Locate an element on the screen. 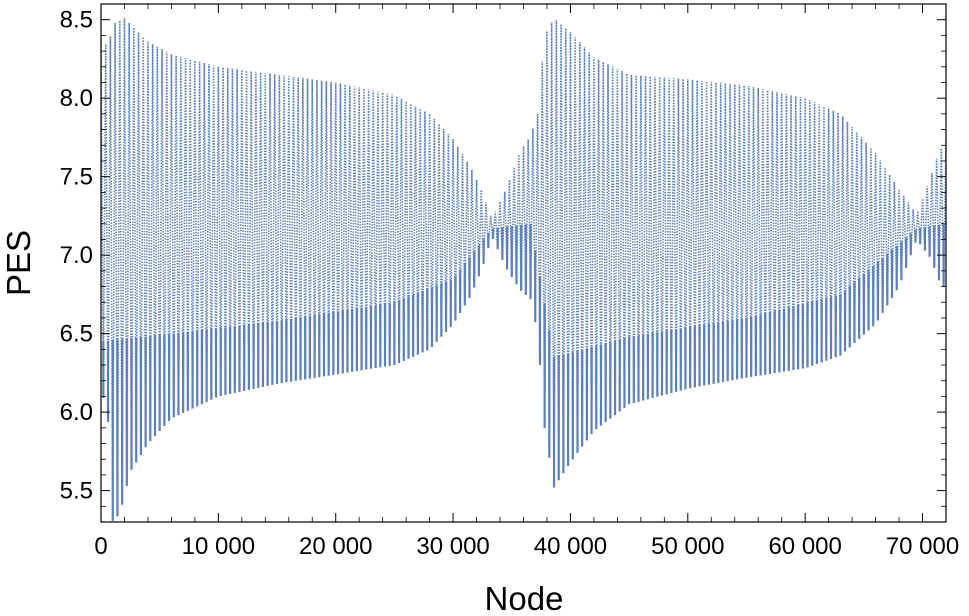 The height and width of the screenshot is (616, 969). x-tick-label: 60 000 is located at coordinates (804, 546).